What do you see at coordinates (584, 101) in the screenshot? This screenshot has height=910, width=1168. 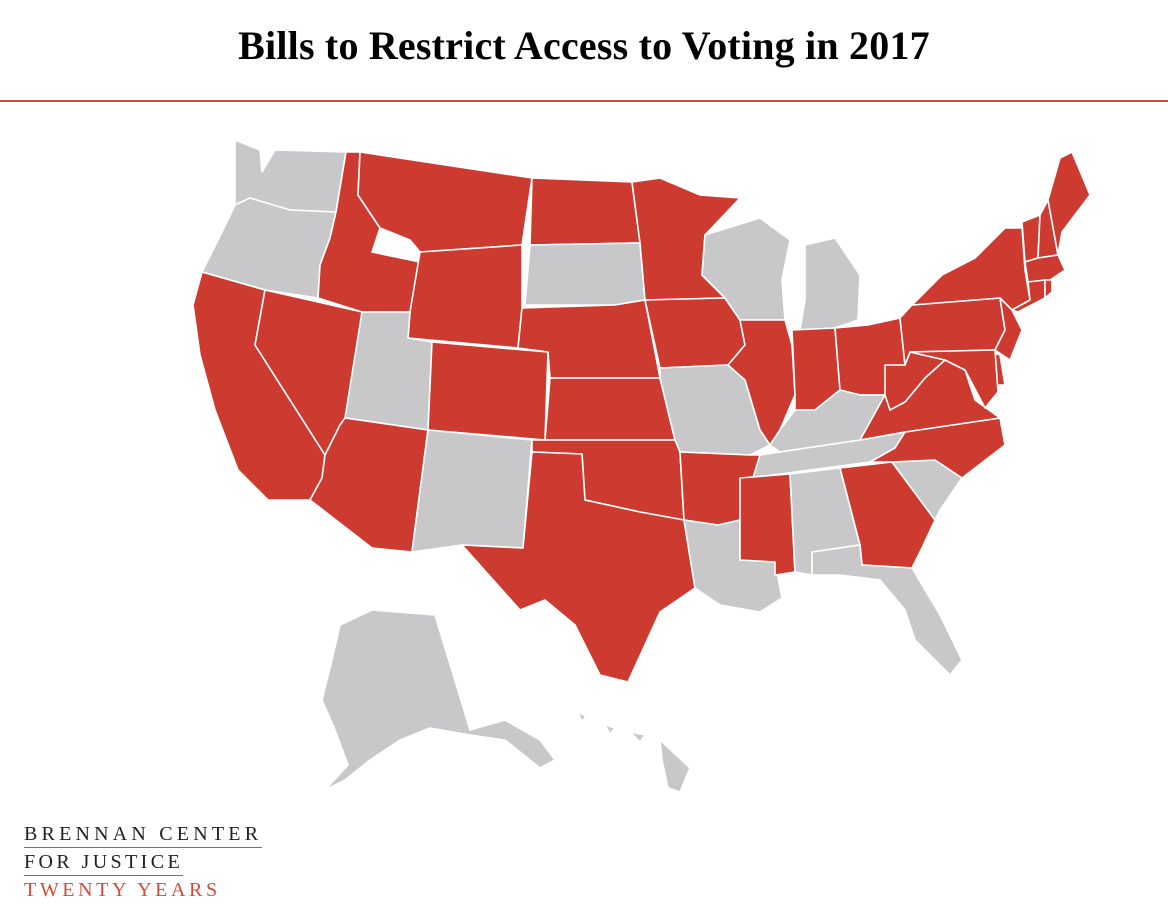 I see `title-divider` at bounding box center [584, 101].